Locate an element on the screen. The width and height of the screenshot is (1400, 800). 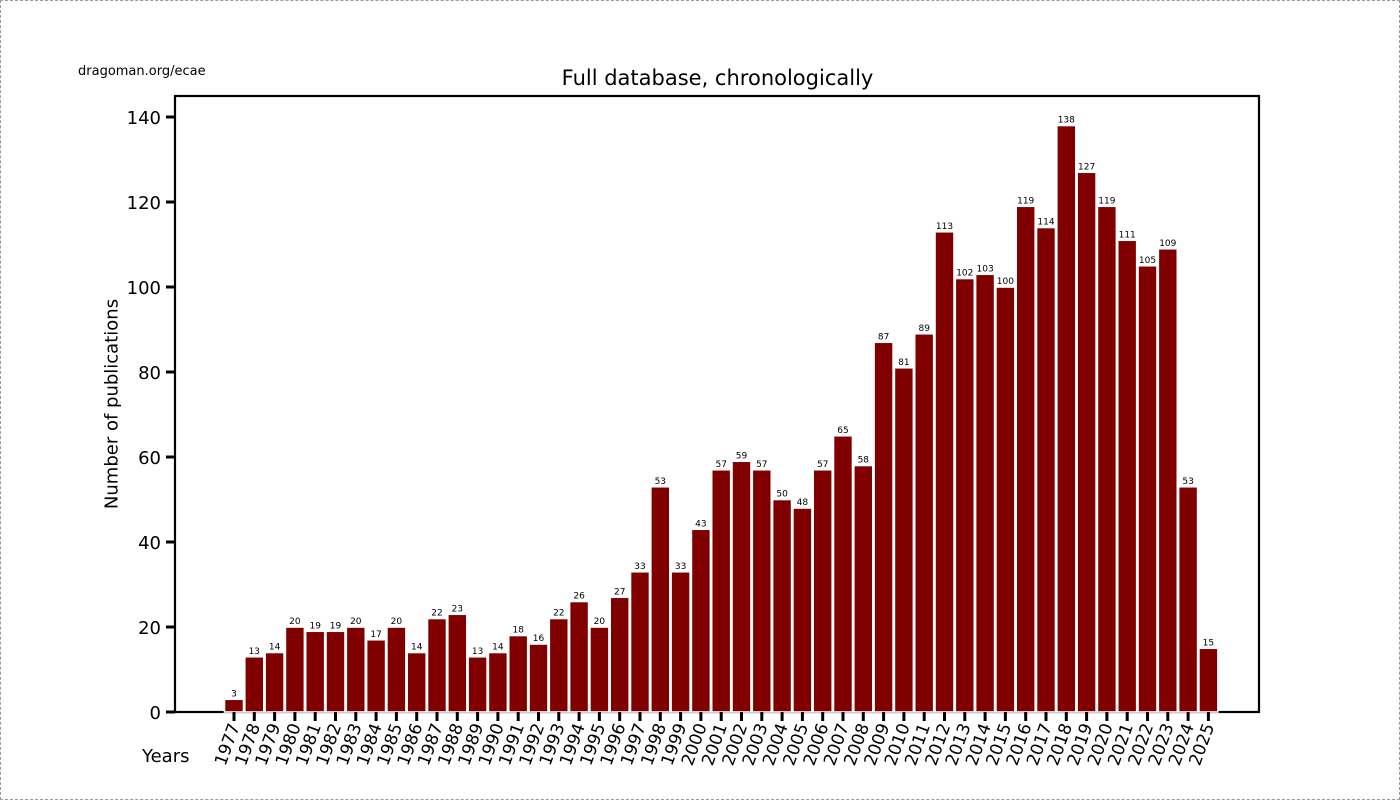
data-label: 89 is located at coordinates (924, 329).